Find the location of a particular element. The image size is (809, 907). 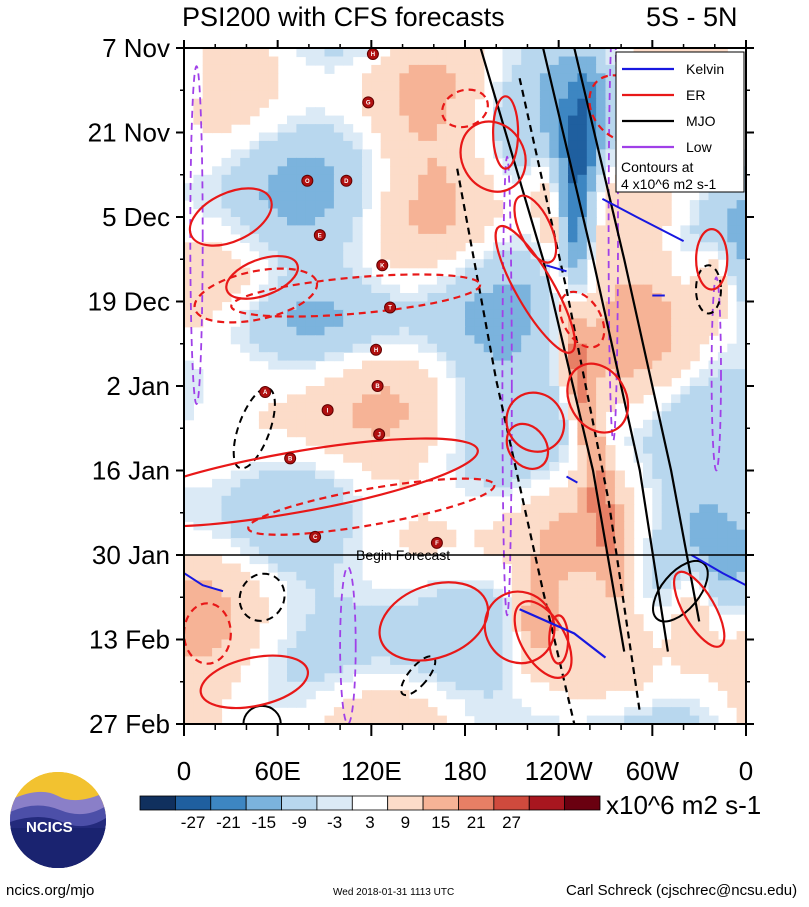

svg-text: O is located at coordinates (307, 182).